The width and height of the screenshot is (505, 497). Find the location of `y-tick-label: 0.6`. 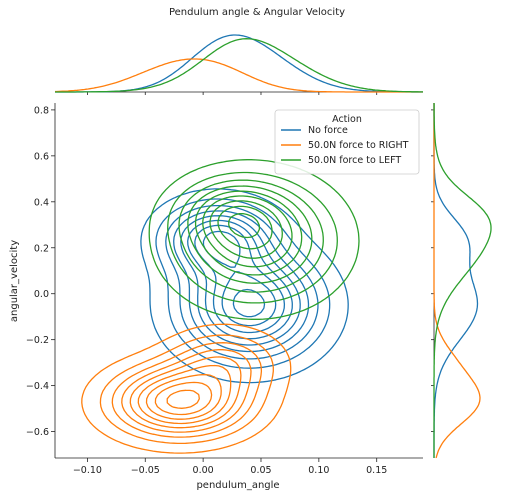

y-tick-label: 0.6 is located at coordinates (41, 156).